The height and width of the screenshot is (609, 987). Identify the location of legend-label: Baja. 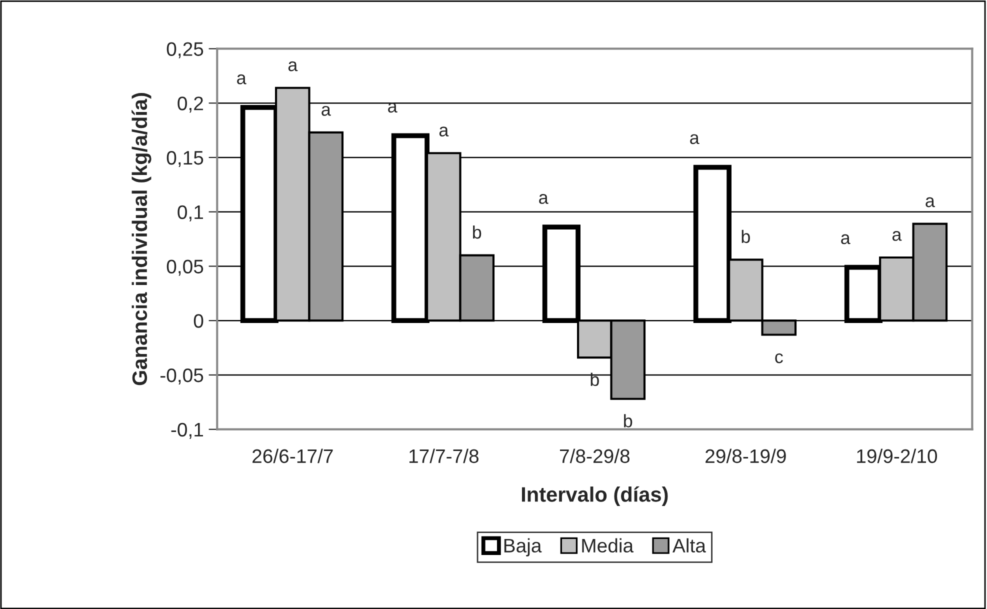
(523, 547).